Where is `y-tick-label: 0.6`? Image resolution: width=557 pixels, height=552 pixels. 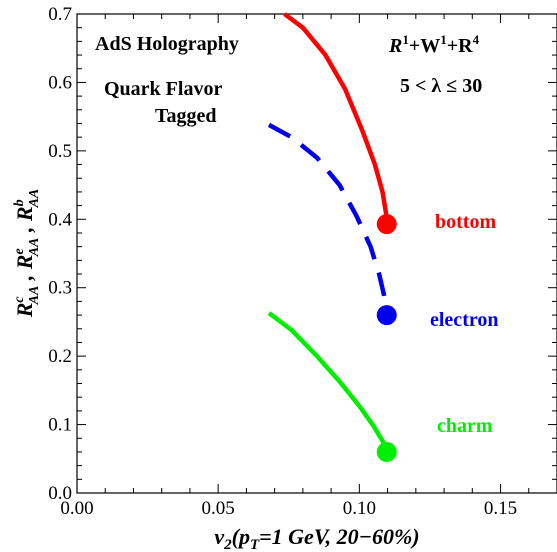
y-tick-label: 0.6 is located at coordinates (60, 82).